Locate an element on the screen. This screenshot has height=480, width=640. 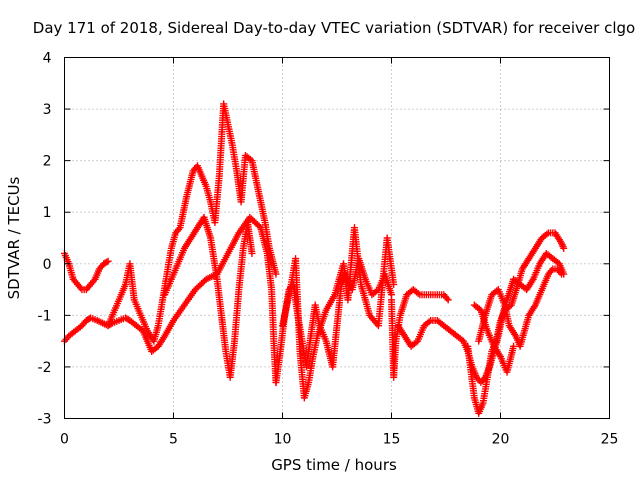
x-axis-label: GPS time / hours is located at coordinates (334, 465).